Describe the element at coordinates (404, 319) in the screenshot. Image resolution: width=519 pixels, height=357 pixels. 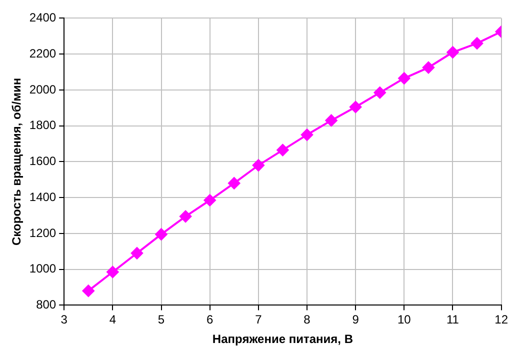
I see `x-tick-label: 10` at that location.